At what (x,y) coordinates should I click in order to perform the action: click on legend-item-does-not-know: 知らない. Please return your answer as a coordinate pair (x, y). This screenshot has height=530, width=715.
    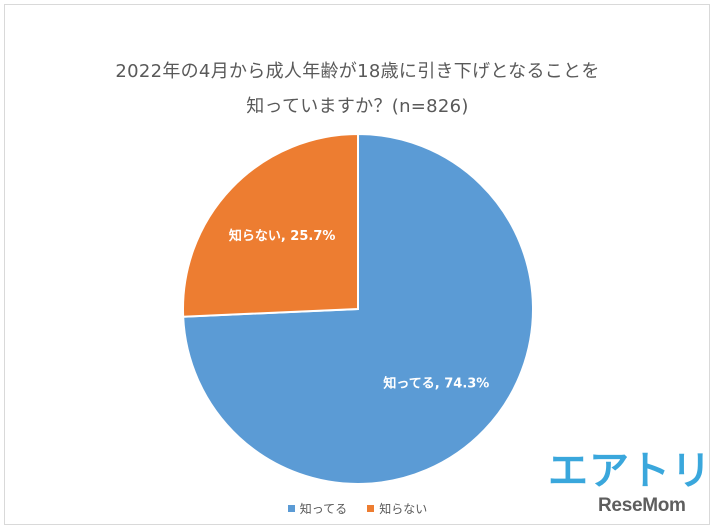
    Looking at the image, I should click on (397, 508).